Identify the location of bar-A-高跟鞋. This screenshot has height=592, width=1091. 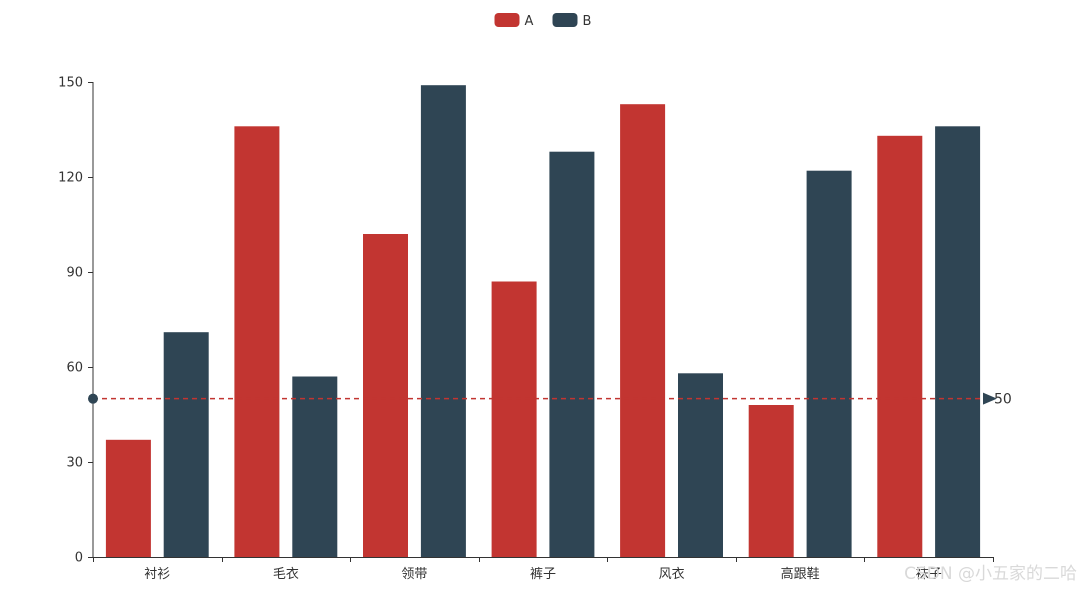
(771, 481).